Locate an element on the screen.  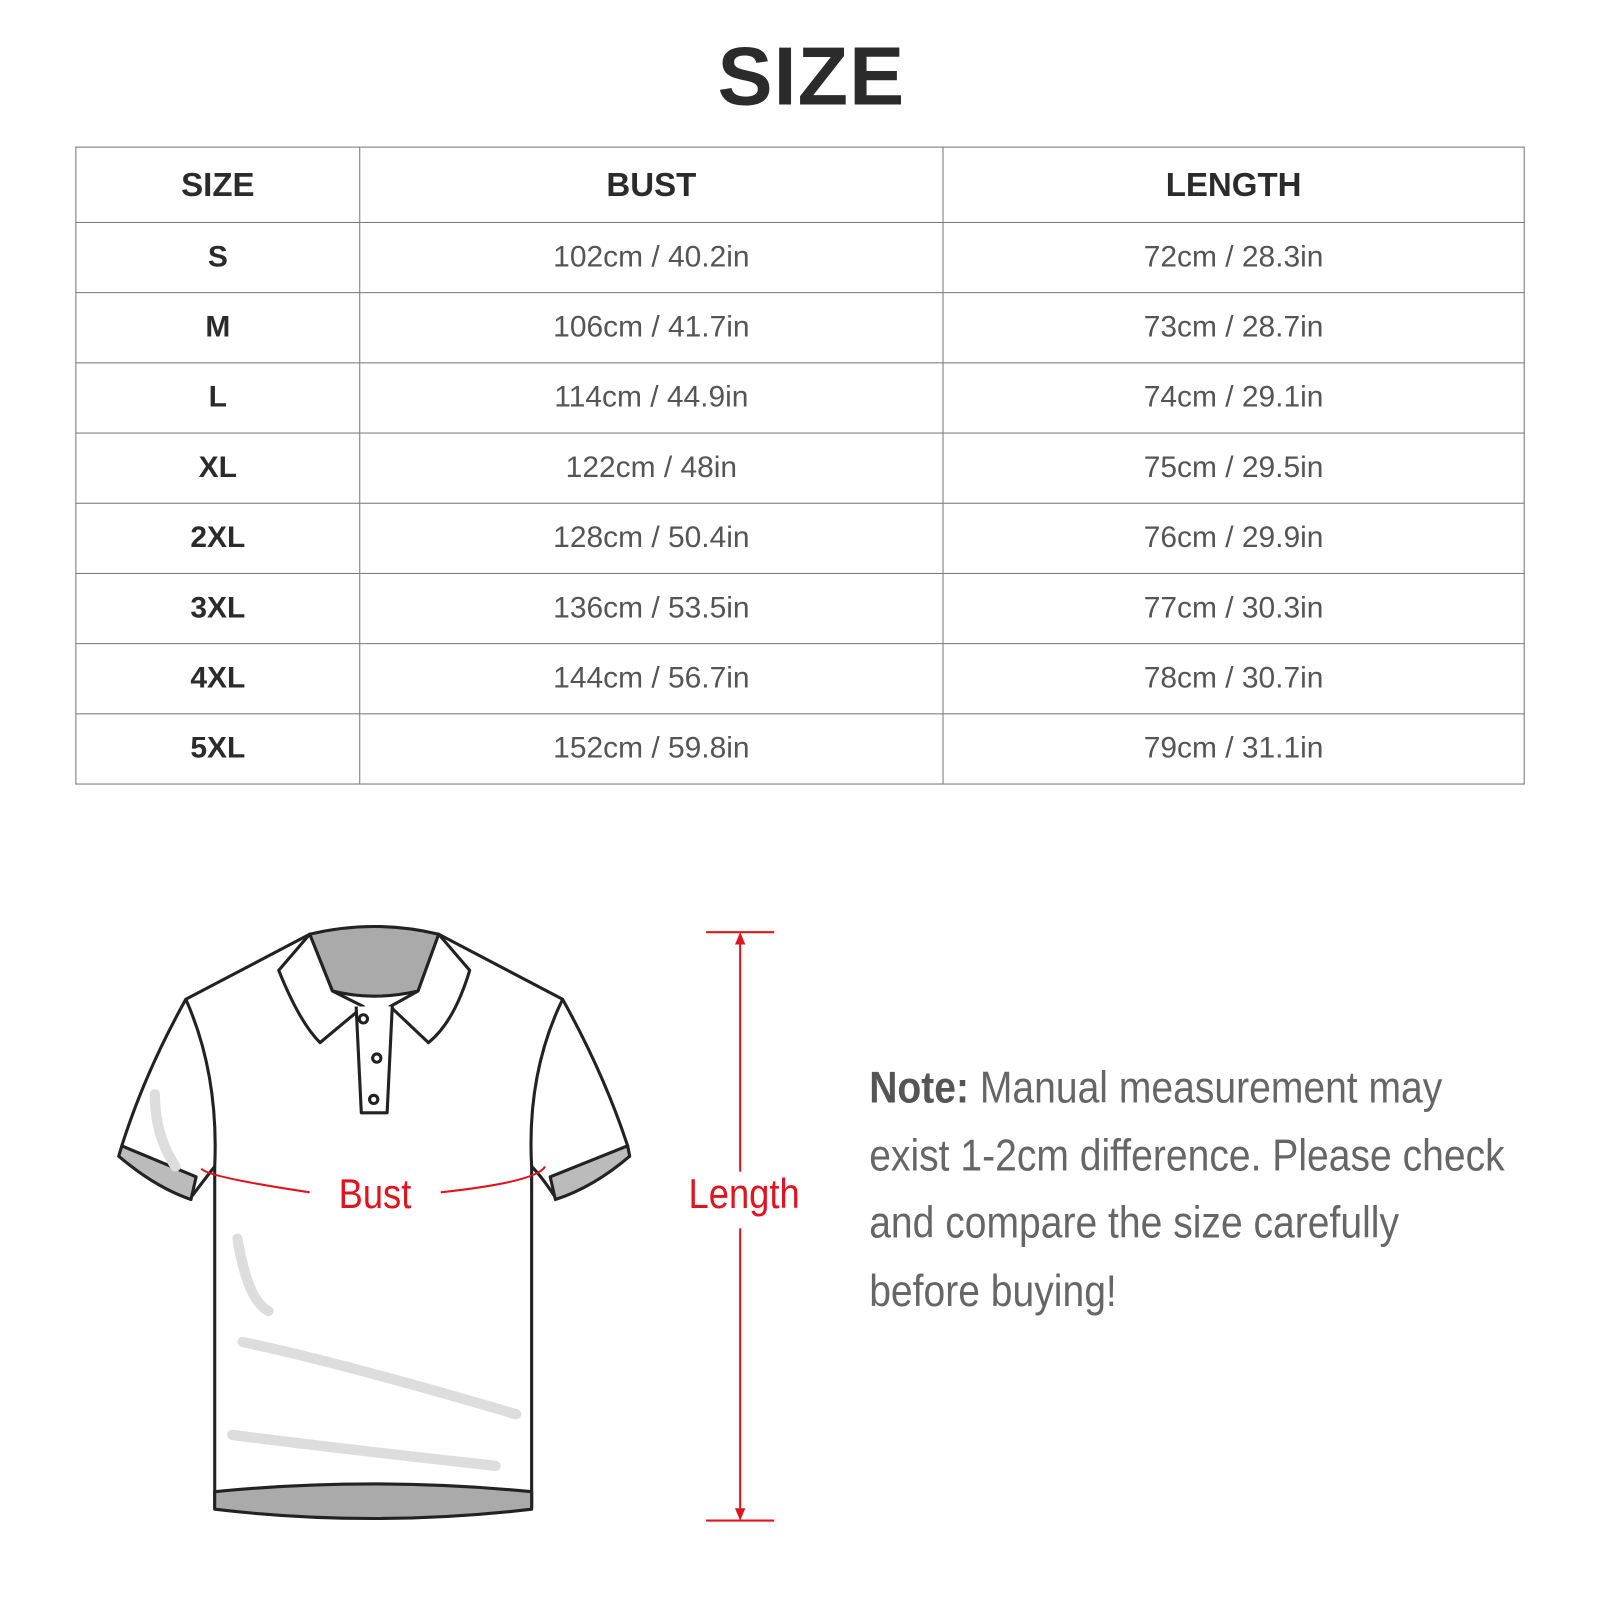
cell-bust: 128cm / 50.4in is located at coordinates (651, 538).